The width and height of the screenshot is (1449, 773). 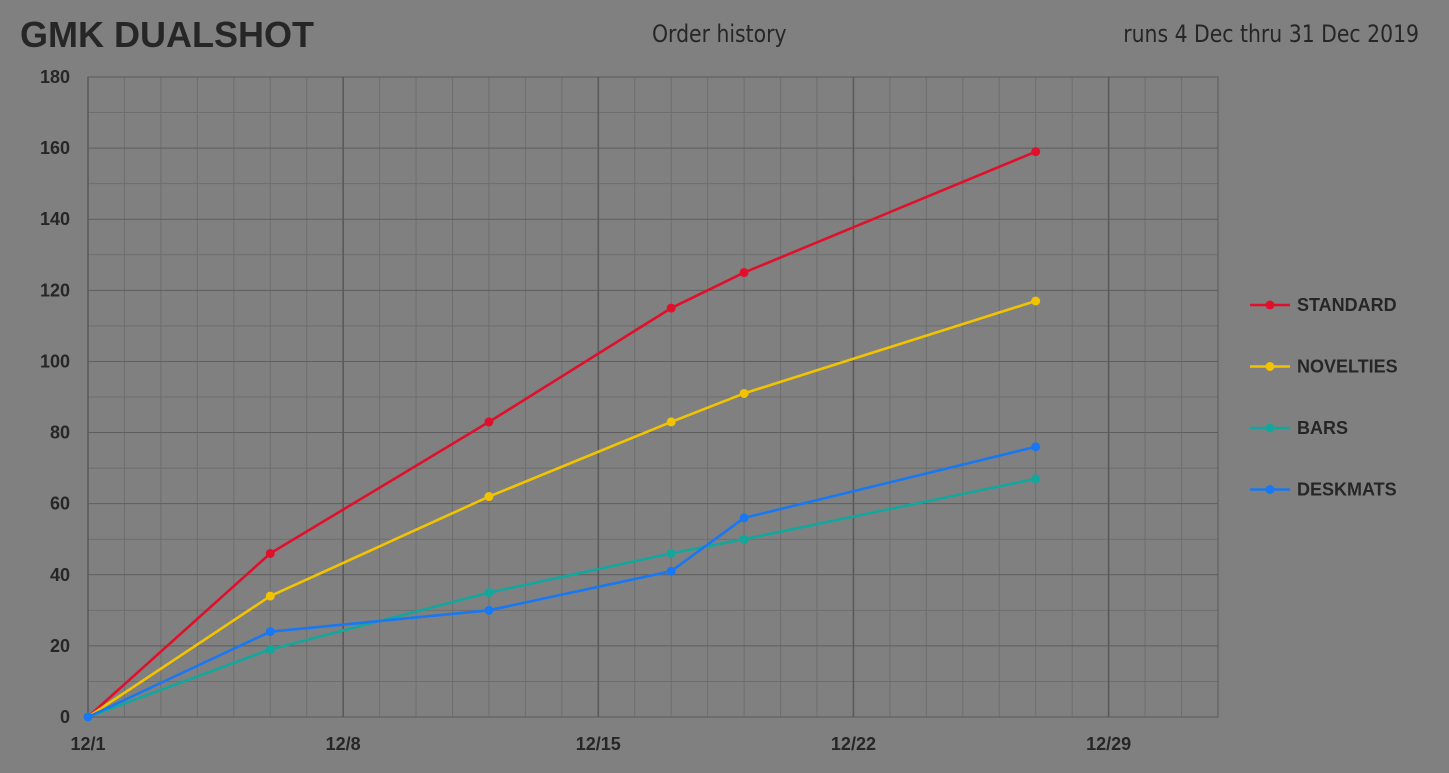 What do you see at coordinates (55, 77) in the screenshot?
I see `y-tick-label: 180` at bounding box center [55, 77].